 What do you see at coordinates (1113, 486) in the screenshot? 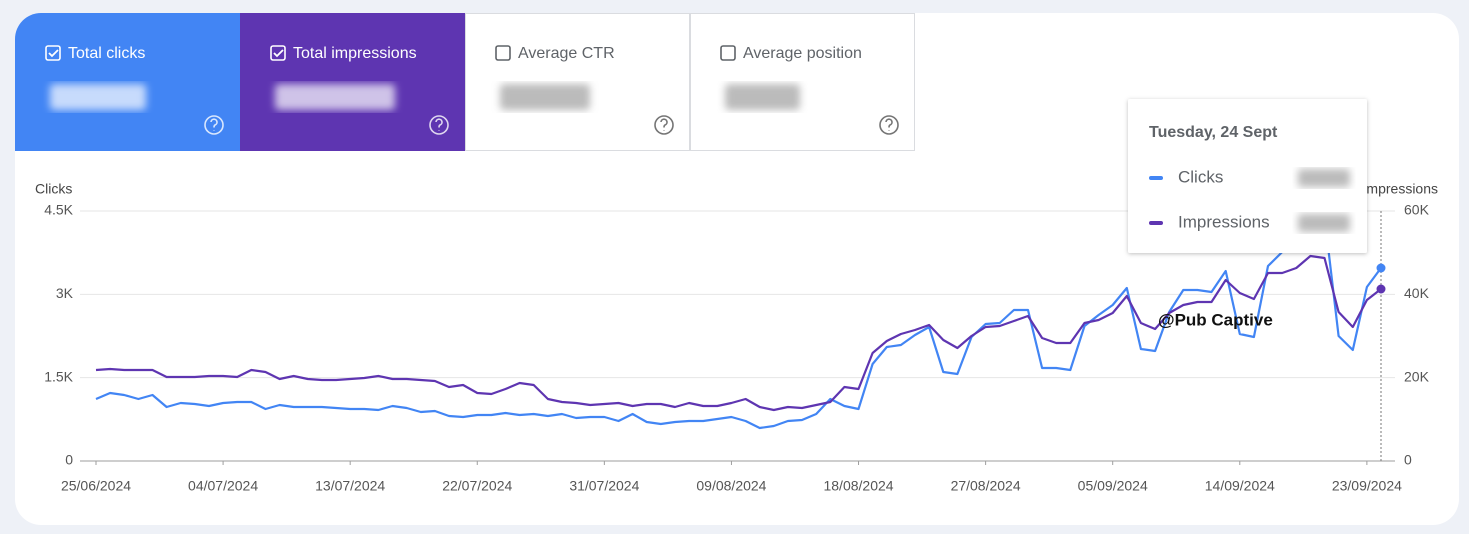
I see `x-tick-label: 05/09/2024` at bounding box center [1113, 486].